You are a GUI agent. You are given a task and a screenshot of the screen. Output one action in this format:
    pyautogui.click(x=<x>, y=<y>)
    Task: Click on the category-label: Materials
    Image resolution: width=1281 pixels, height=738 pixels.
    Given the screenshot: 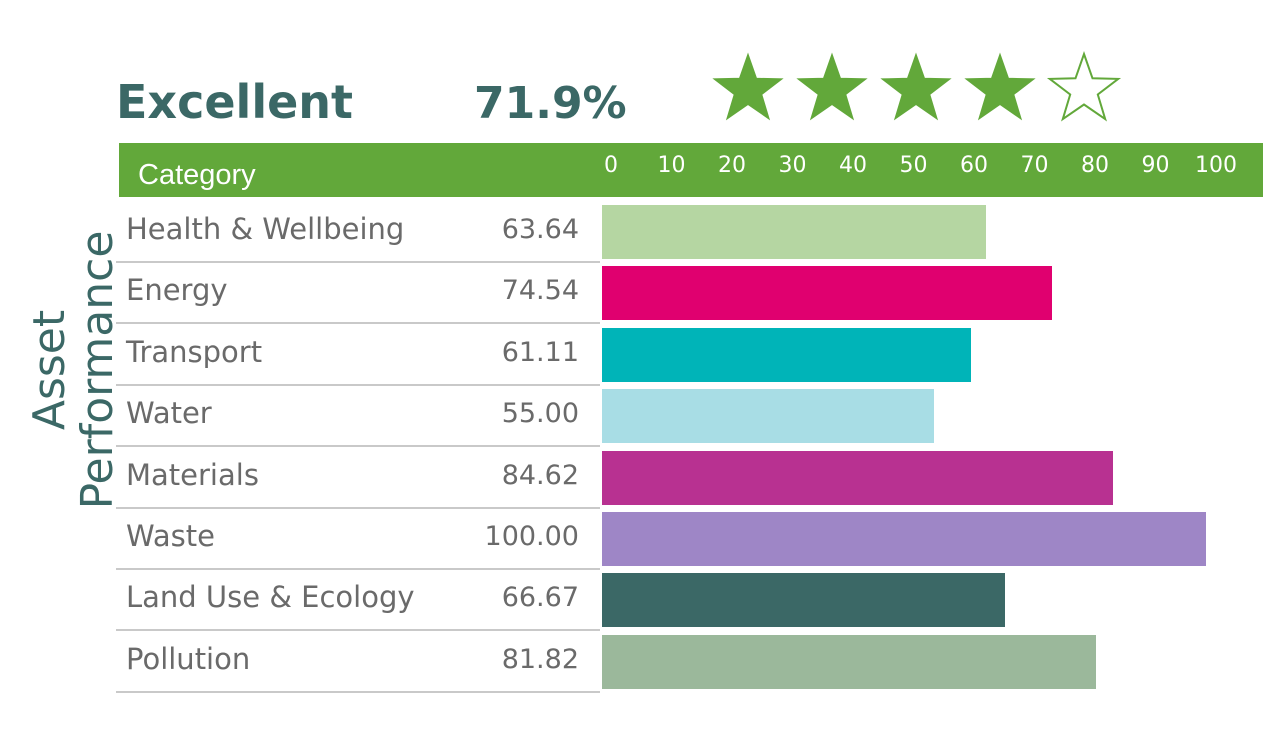 What is the action you would take?
    pyautogui.click(x=192, y=474)
    